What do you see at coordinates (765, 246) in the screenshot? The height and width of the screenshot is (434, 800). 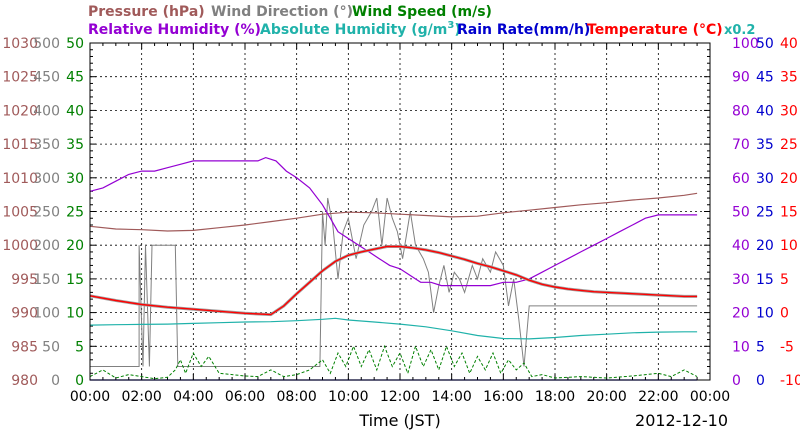 I see `y-tick-label-rain-rate: 20` at bounding box center [765, 246].